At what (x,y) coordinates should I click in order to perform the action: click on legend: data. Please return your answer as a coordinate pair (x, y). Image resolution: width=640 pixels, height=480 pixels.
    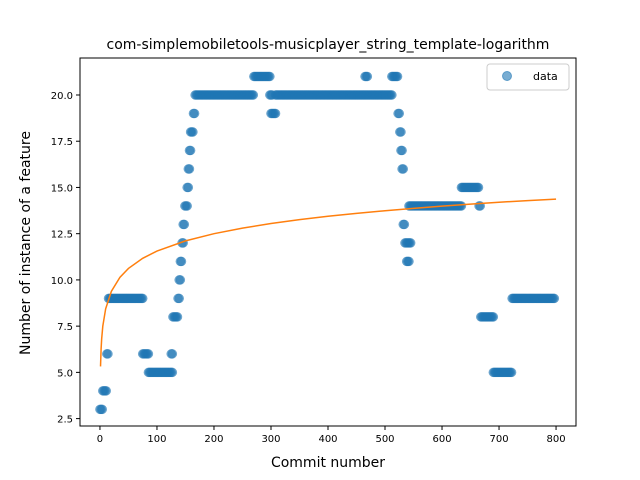
    Looking at the image, I should click on (528, 77).